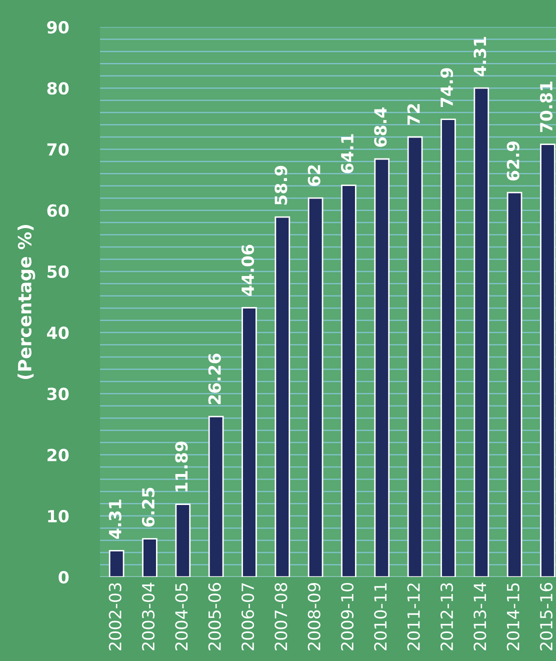 The height and width of the screenshot is (661, 556). I want to click on data-label: 72, so click(413, 114).